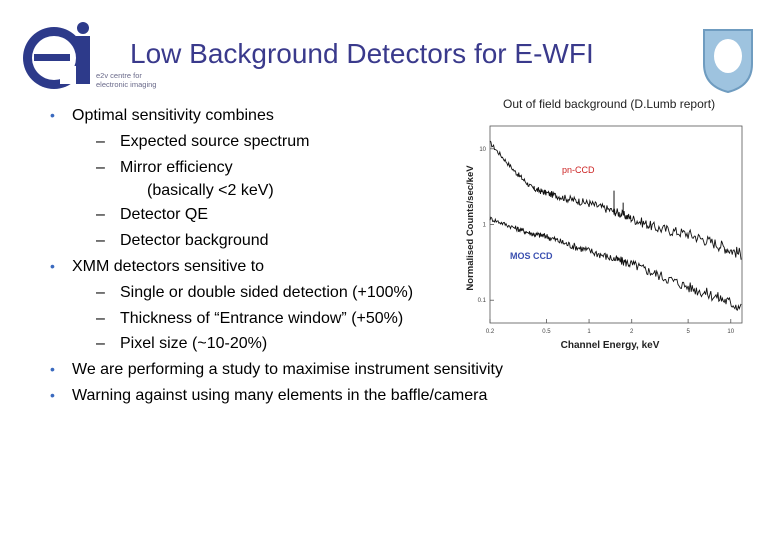 Image resolution: width=780 pixels, height=540 pixels. Describe the element at coordinates (215, 141) in the screenshot. I see `bullet-text: Expected source spectrum` at that location.